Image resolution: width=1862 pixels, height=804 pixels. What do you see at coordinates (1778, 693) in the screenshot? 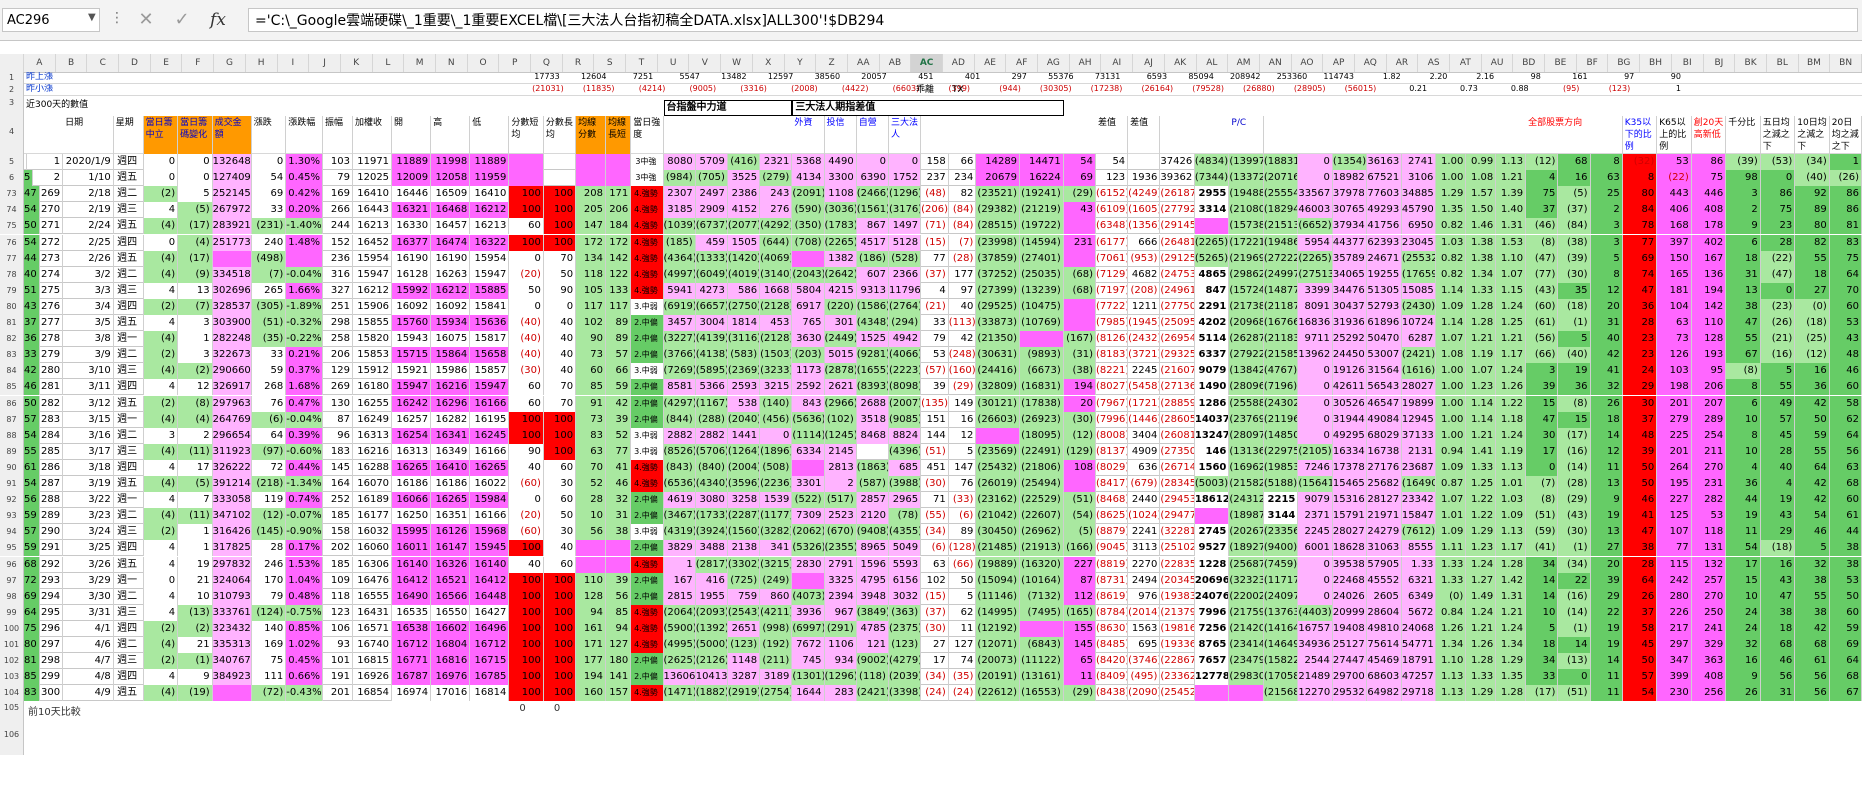
I see `cell-bj: 31` at bounding box center [1778, 693].